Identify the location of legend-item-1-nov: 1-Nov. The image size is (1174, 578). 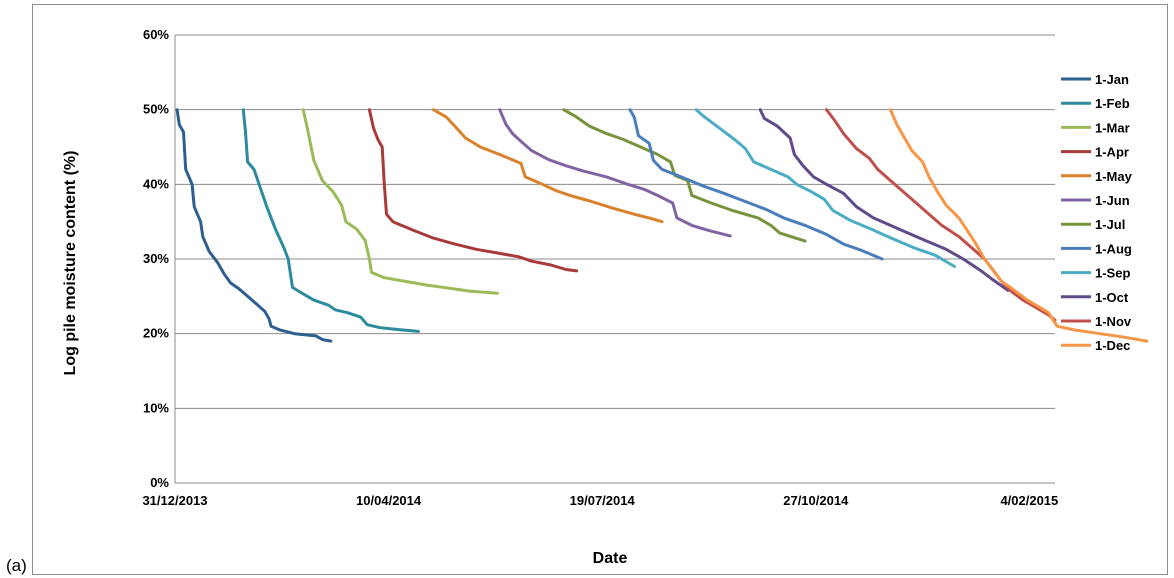
(1096, 321).